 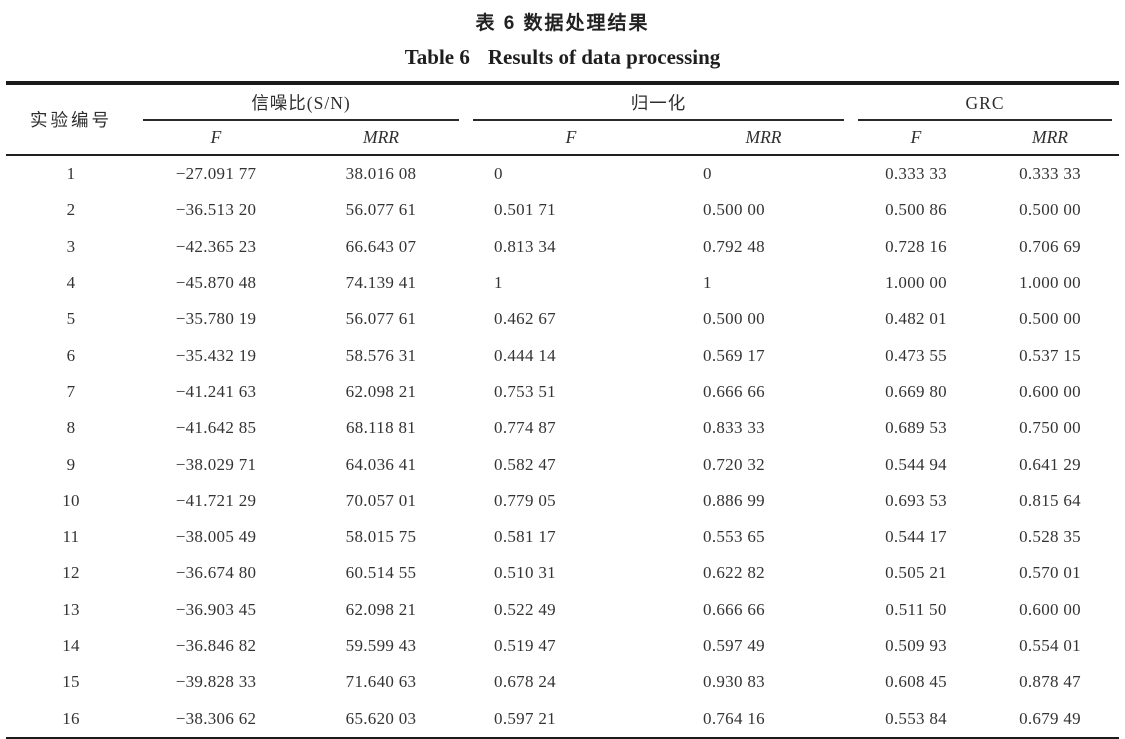 What do you see at coordinates (916, 174) in the screenshot?
I see `cell-grc-f: 0.333 33` at bounding box center [916, 174].